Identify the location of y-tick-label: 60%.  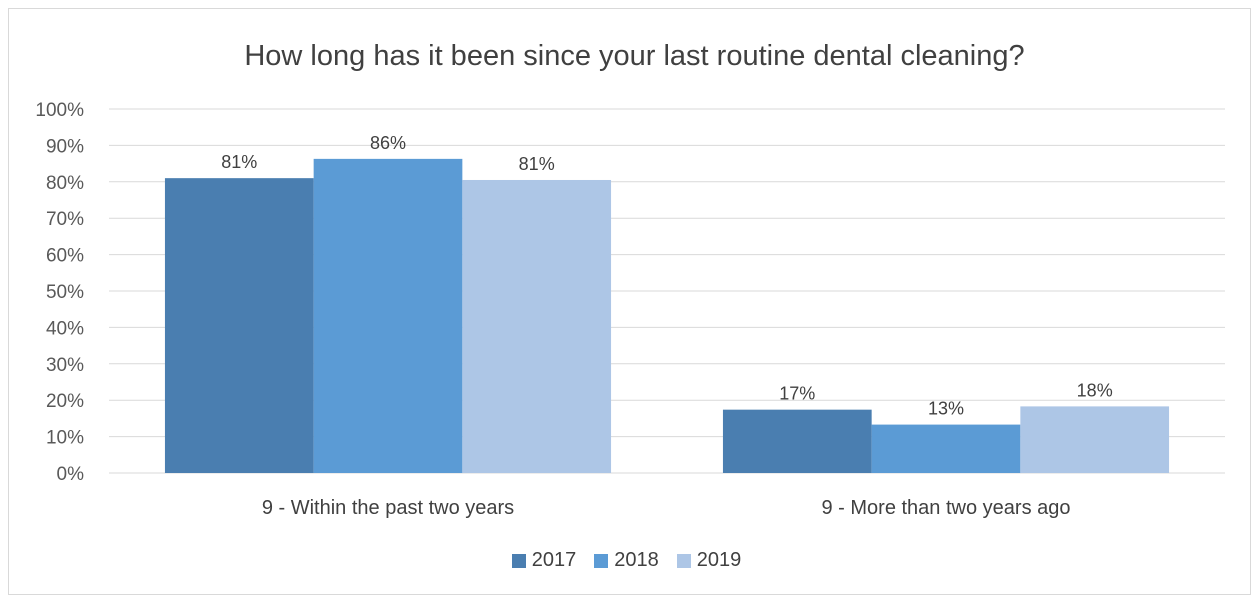
(65, 256).